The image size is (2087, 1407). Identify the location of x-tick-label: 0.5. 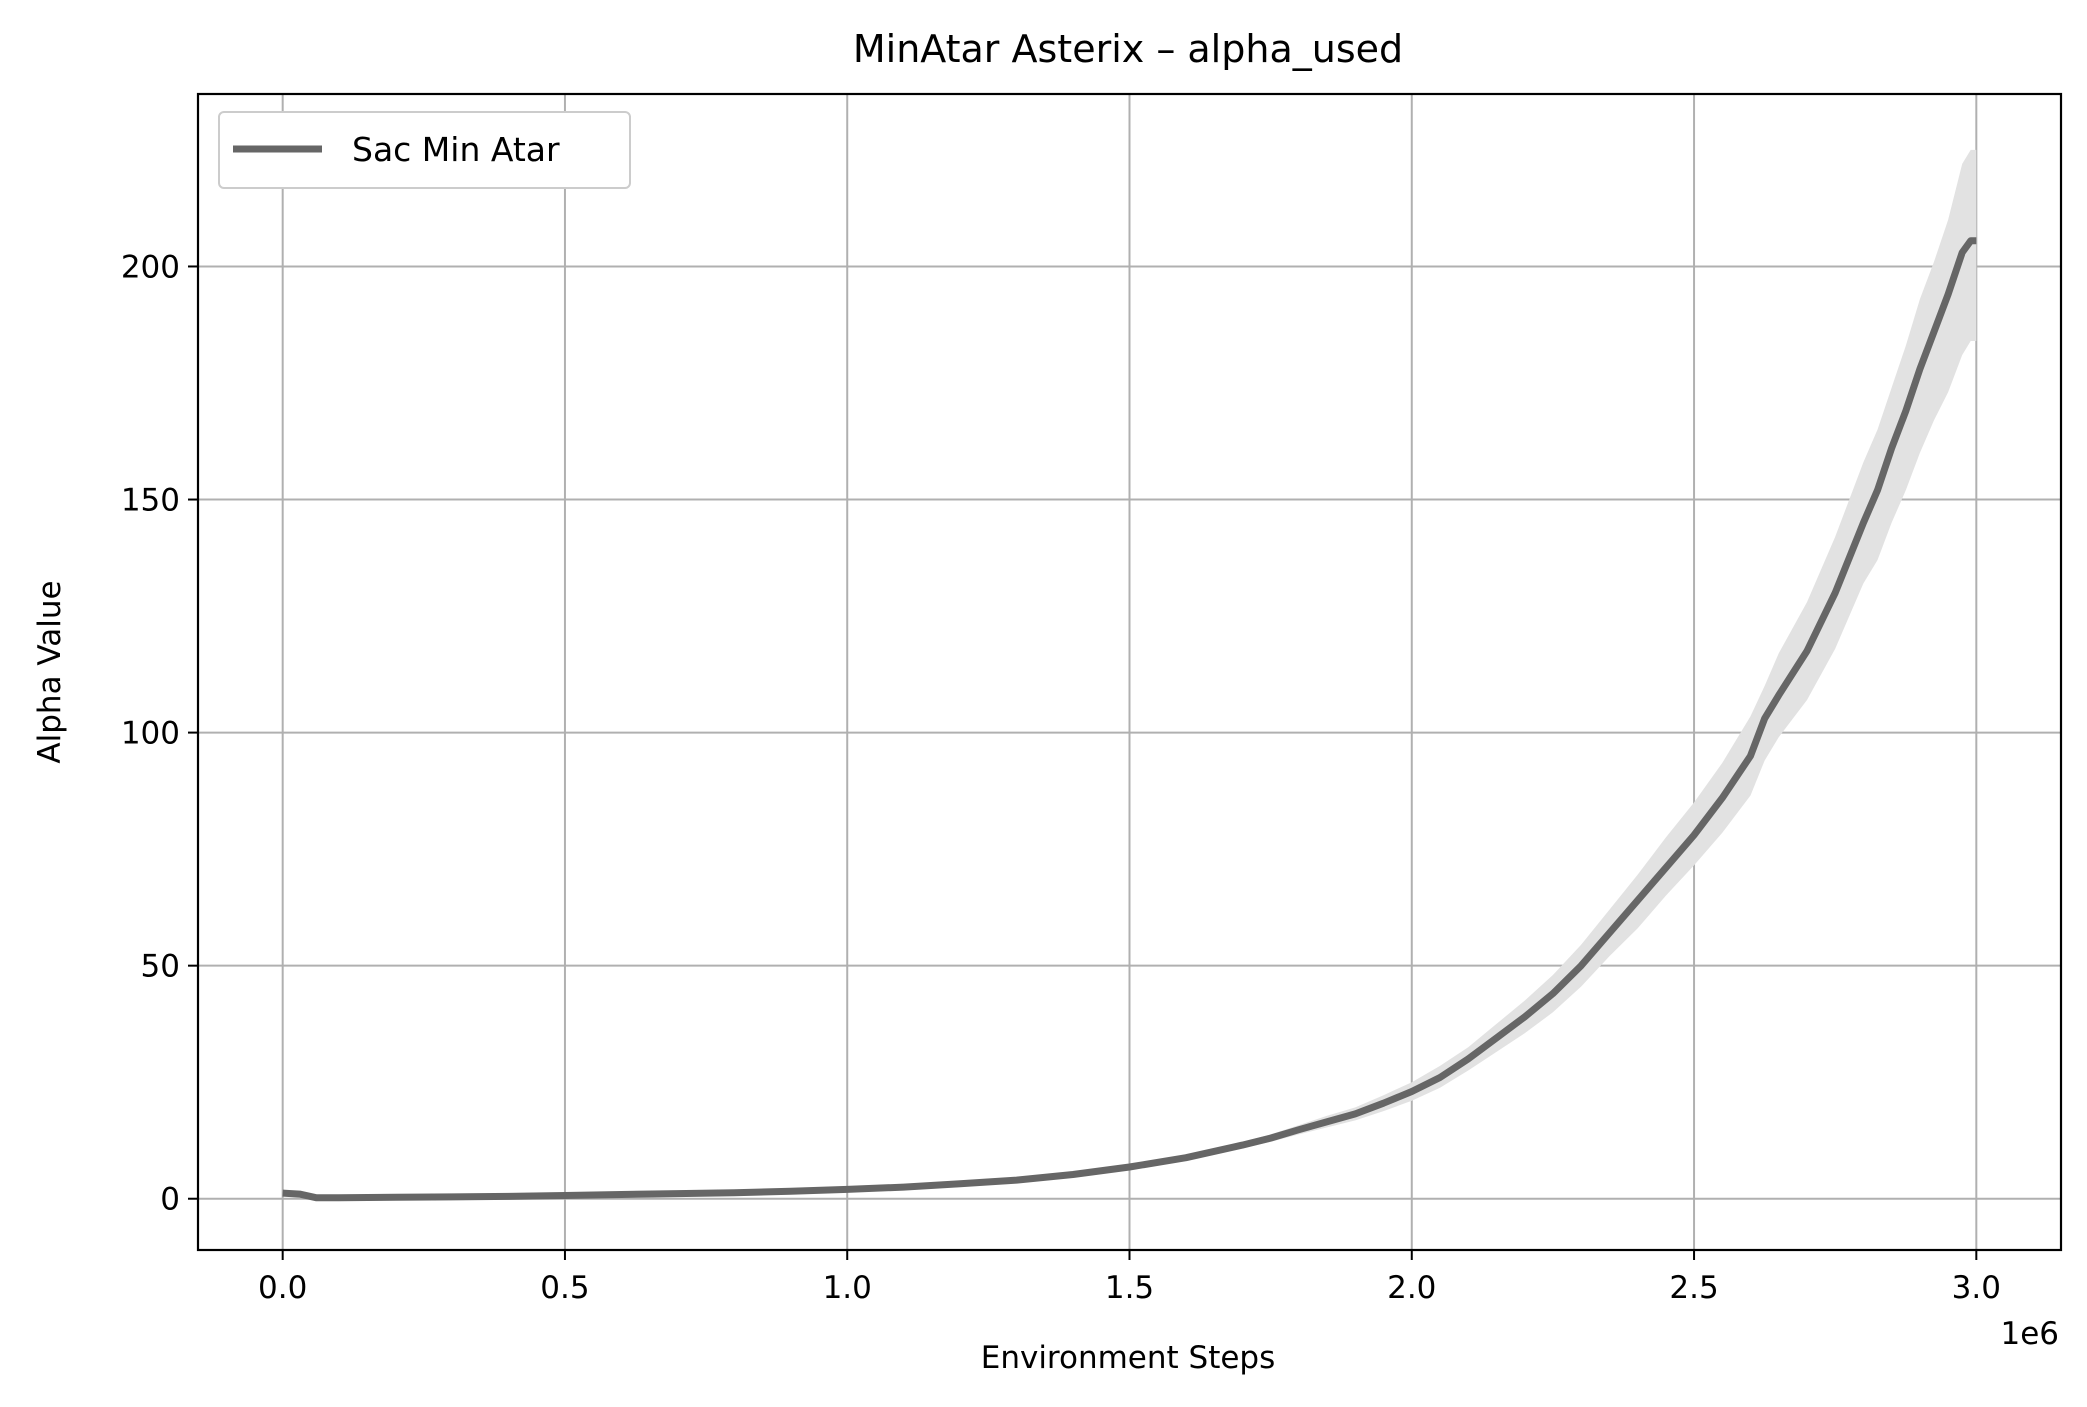
(564, 1288).